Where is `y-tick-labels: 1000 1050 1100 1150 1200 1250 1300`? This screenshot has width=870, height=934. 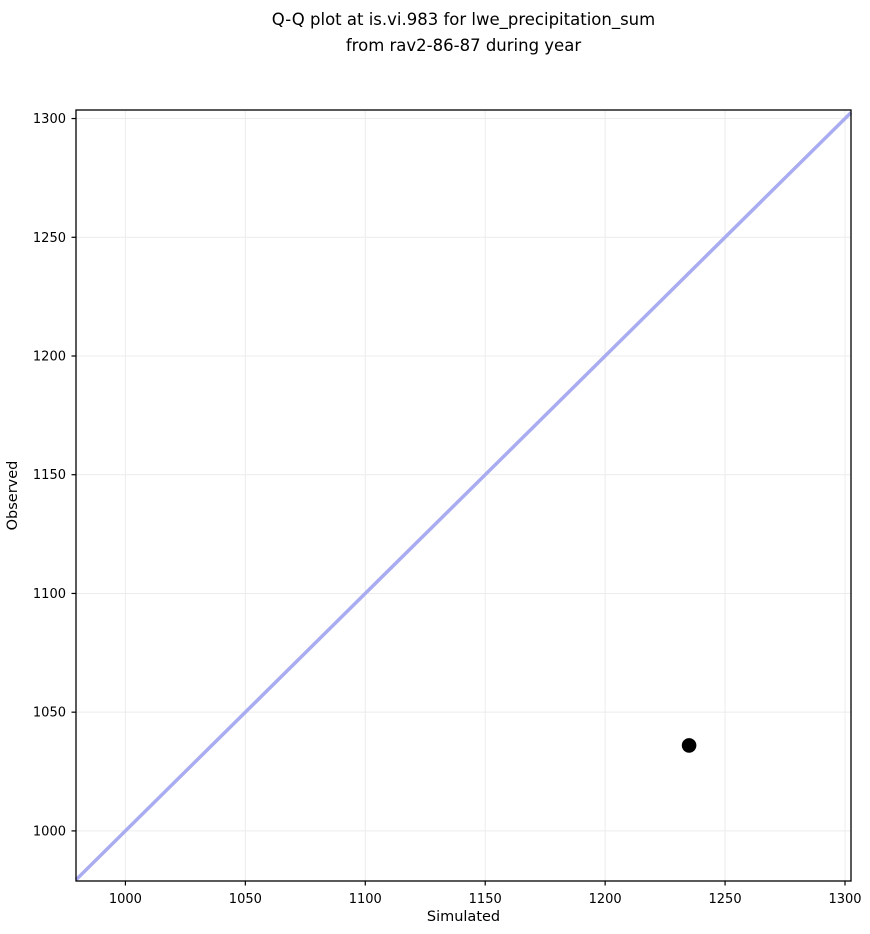 y-tick-labels: 1000 1050 1100 1150 1200 1250 1300 is located at coordinates (49, 475).